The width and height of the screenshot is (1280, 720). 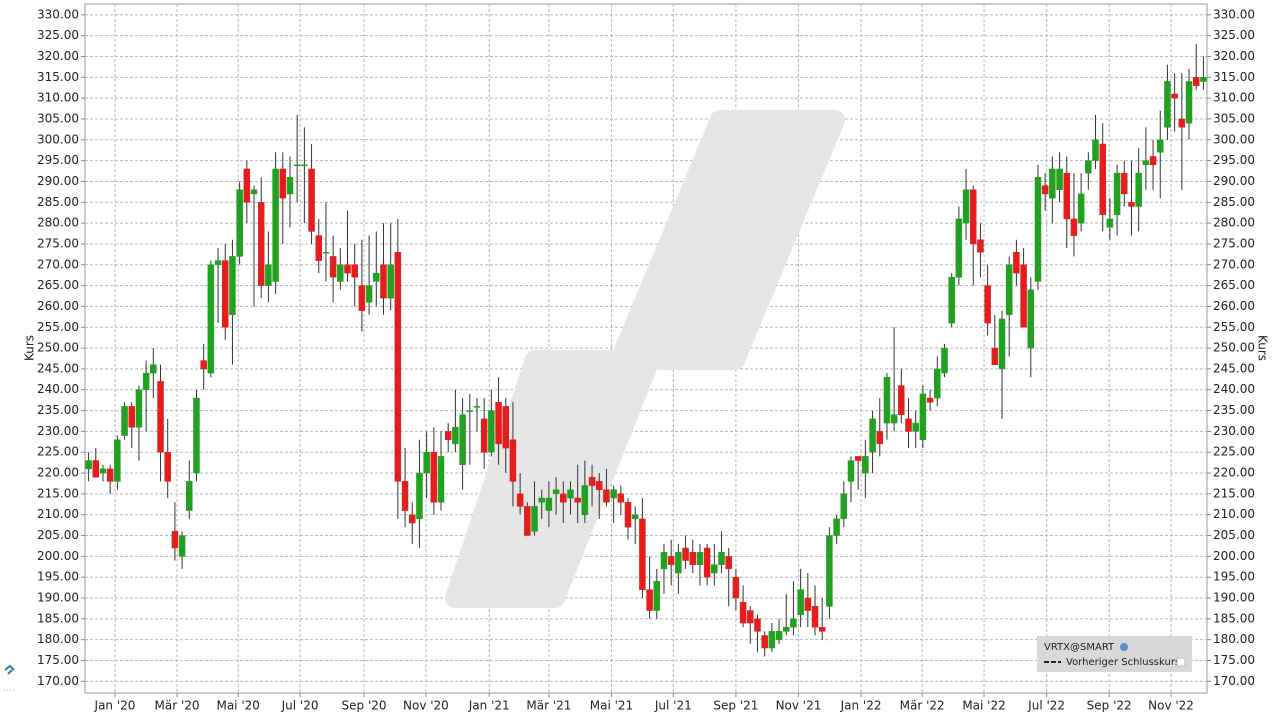 What do you see at coordinates (1234, 473) in the screenshot?
I see `y-tick-label-right: 220.00` at bounding box center [1234, 473].